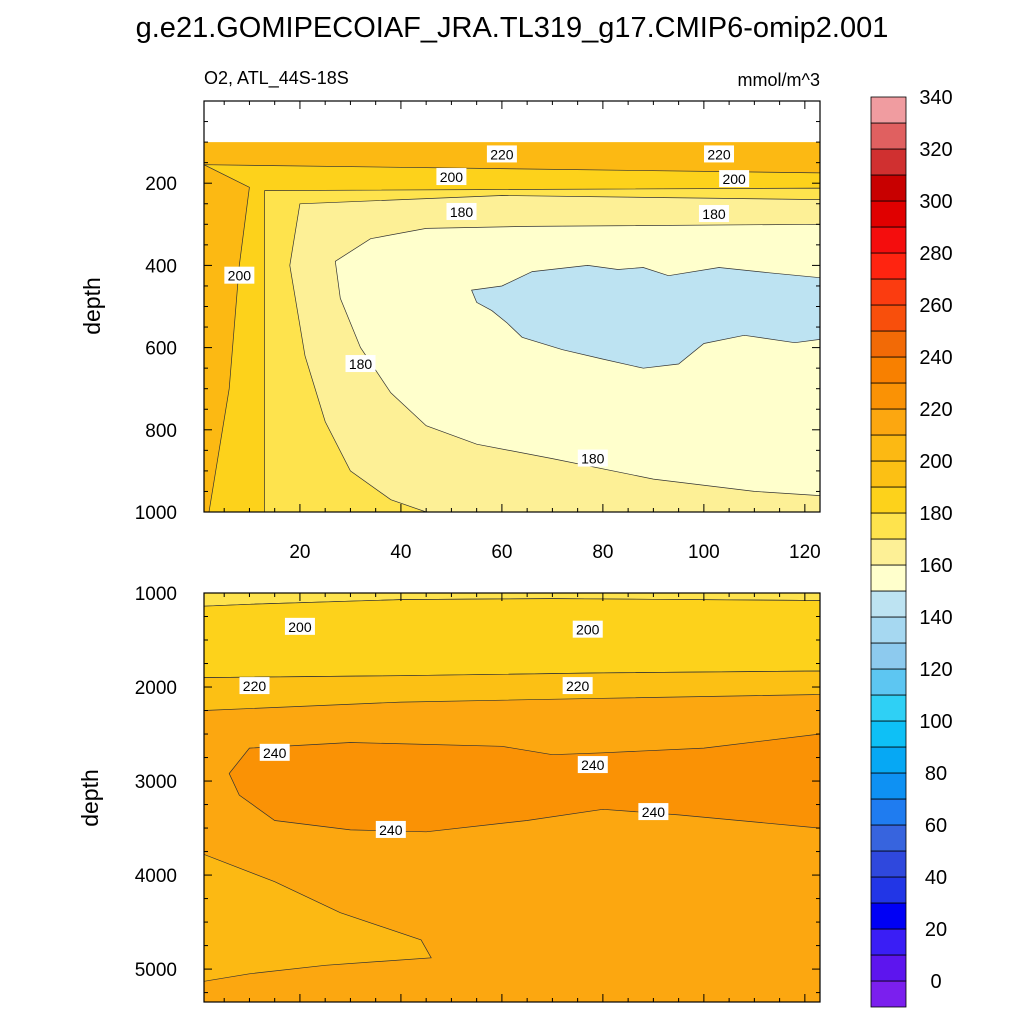  Describe the element at coordinates (161, 266) in the screenshot. I see `upper-ytick-label: 400` at that location.